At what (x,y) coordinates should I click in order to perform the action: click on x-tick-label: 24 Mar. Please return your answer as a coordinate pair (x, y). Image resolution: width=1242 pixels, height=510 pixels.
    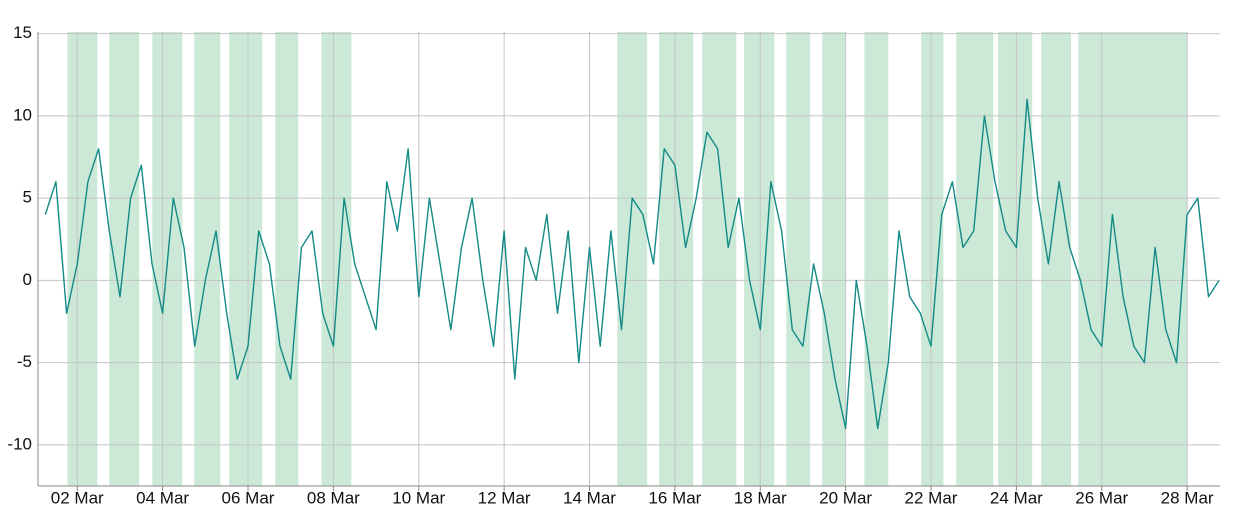
    Looking at the image, I should click on (1016, 497).